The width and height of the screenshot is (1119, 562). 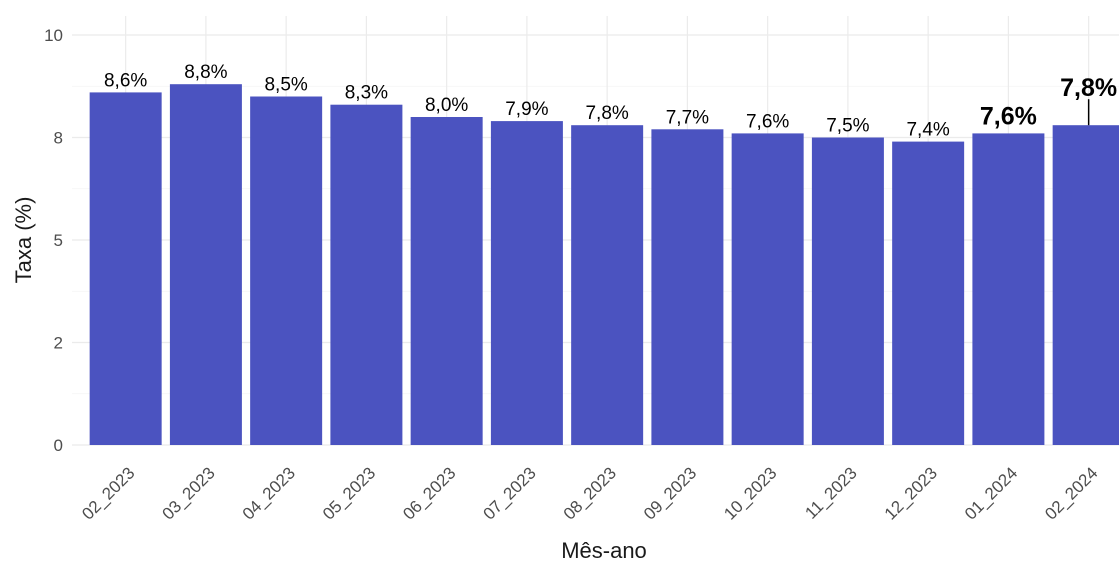 I want to click on y-tick-label: 10, so click(x=53, y=35).